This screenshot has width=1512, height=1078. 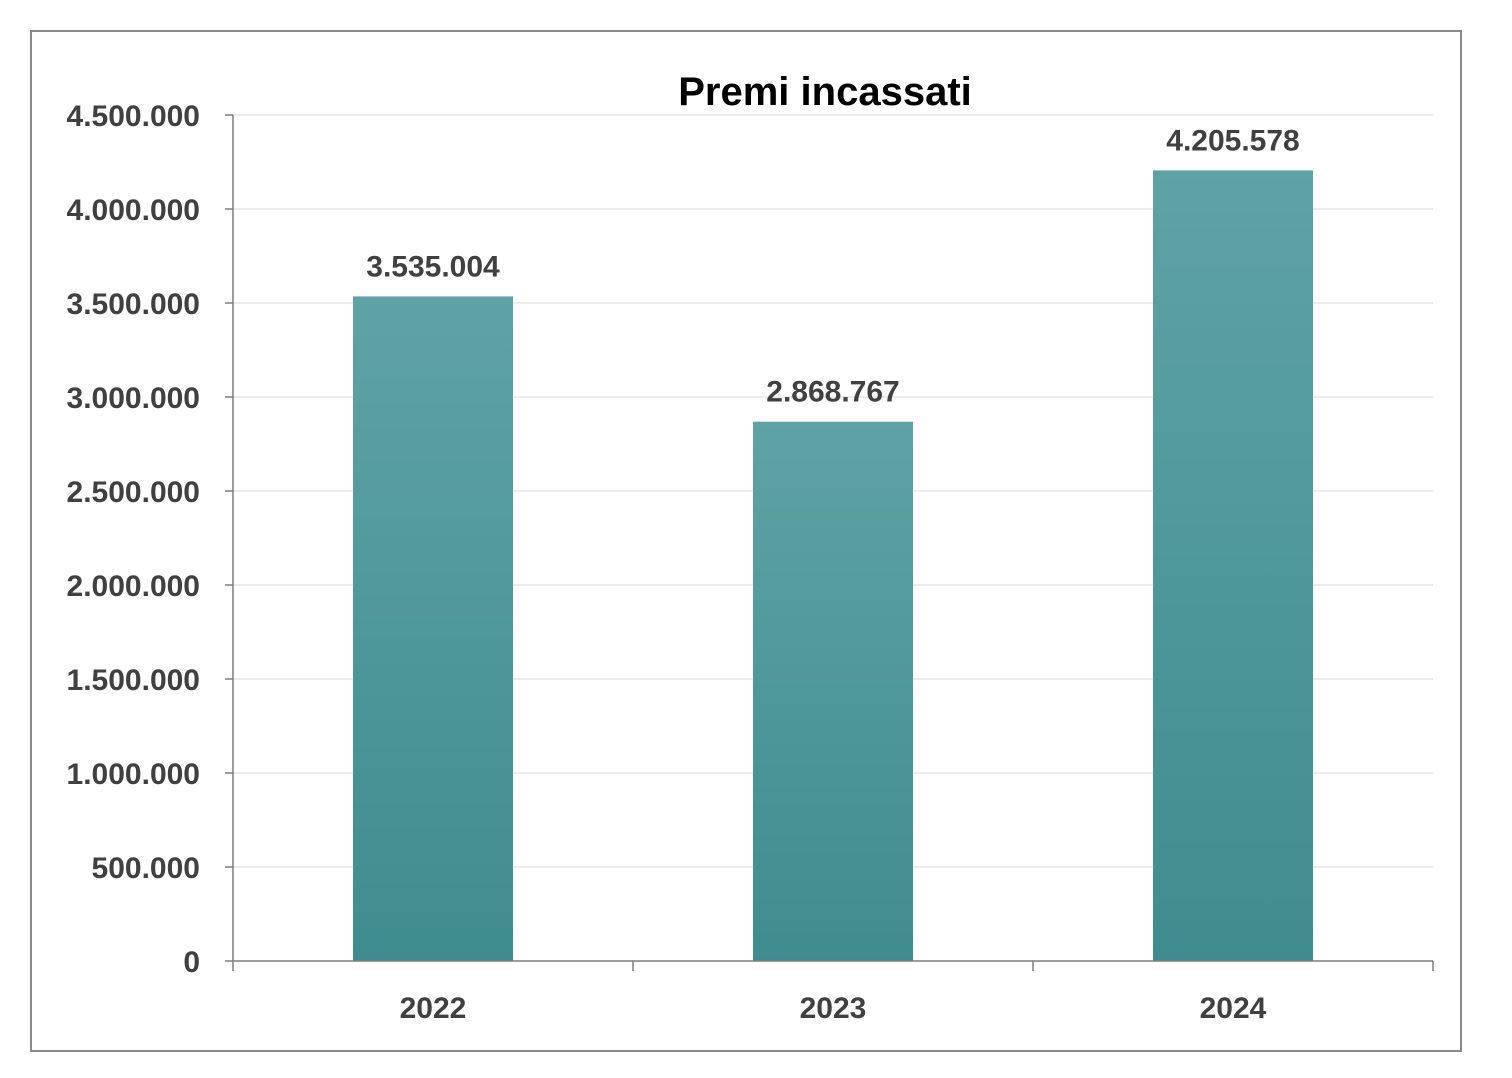 What do you see at coordinates (433, 1008) in the screenshot?
I see `x-tick-label-2022: 2022` at bounding box center [433, 1008].